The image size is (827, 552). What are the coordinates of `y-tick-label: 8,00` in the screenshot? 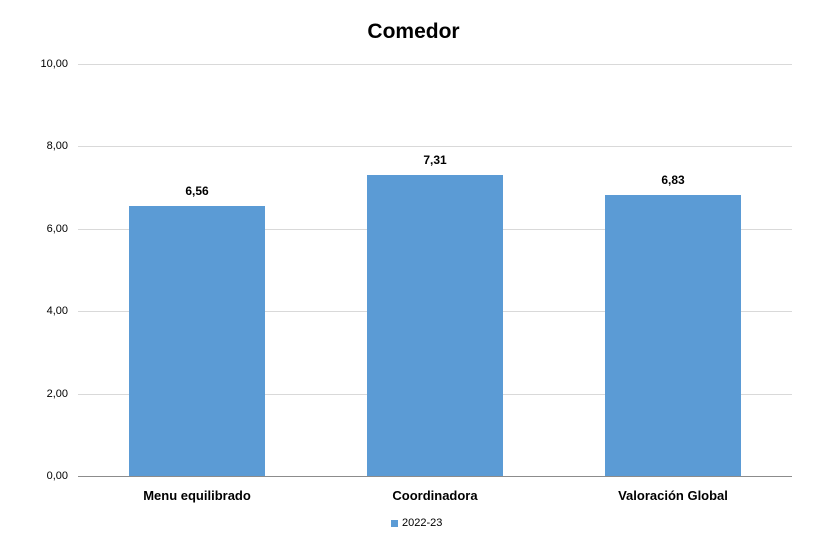 It's located at (57, 146).